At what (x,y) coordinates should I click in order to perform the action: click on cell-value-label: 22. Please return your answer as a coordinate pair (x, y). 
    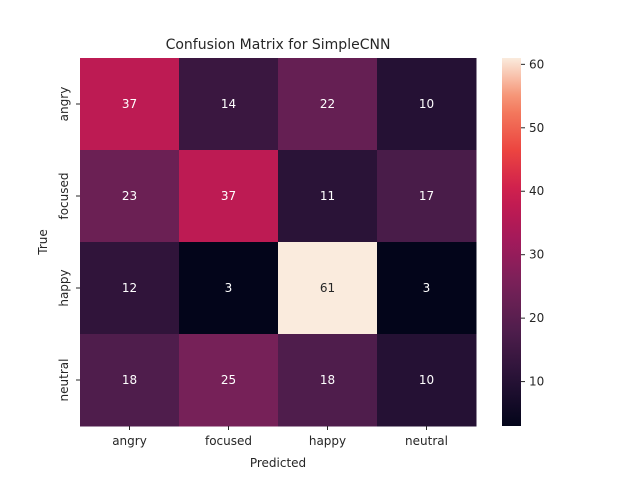
    Looking at the image, I should click on (327, 104).